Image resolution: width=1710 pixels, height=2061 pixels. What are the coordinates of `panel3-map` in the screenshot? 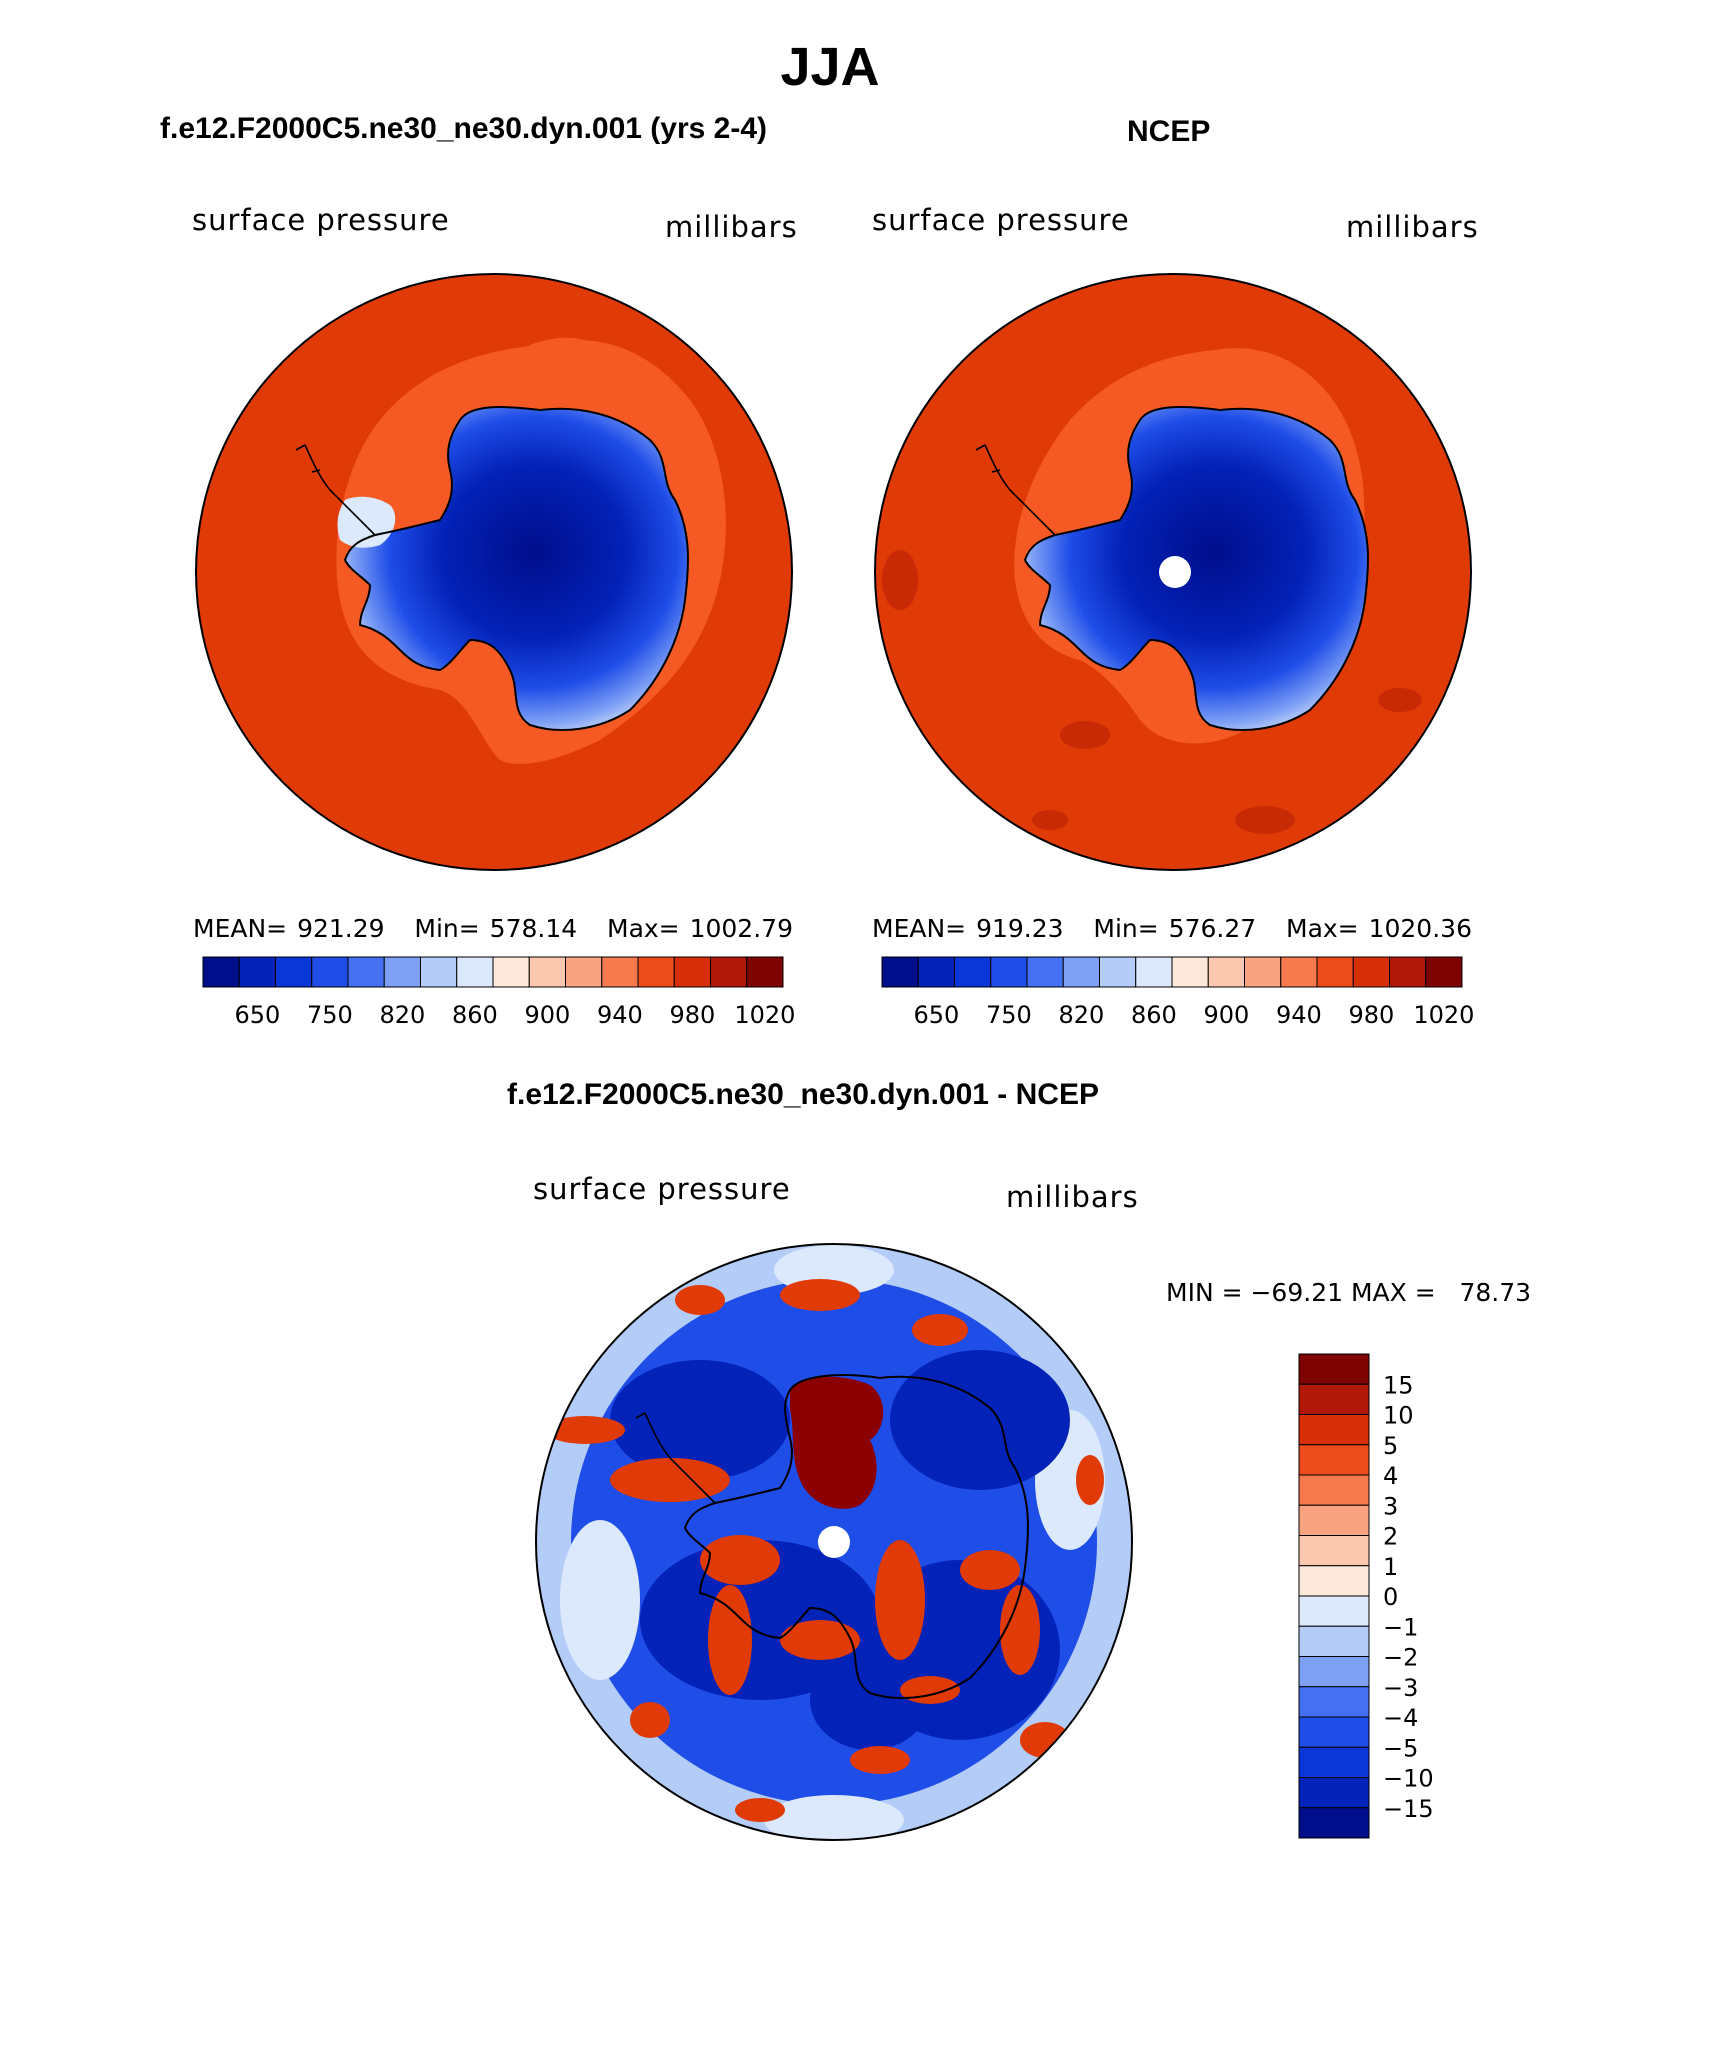 It's located at (834, 1542).